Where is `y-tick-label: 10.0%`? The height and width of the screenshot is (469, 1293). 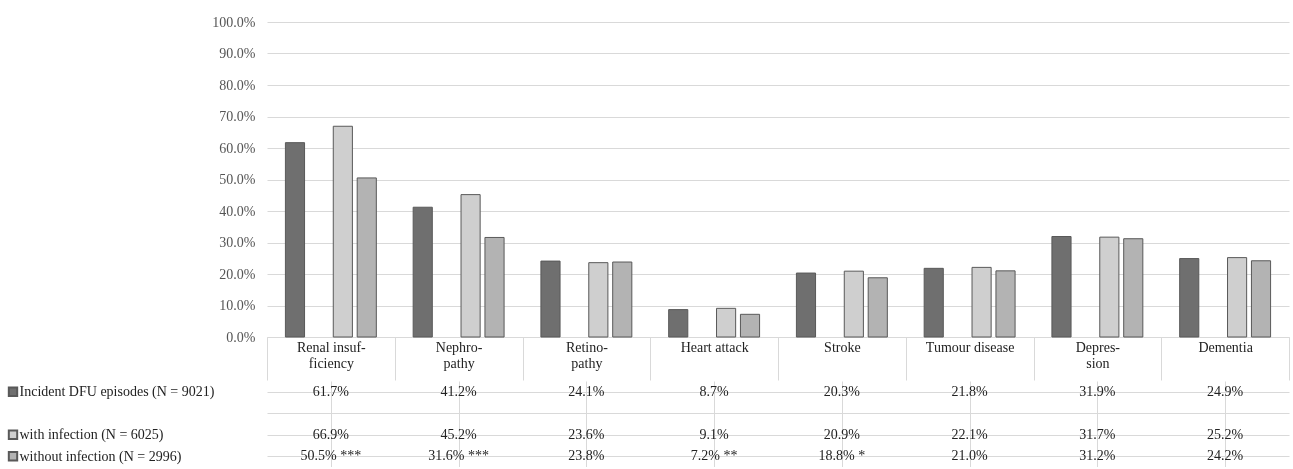
y-tick-label: 10.0% is located at coordinates (237, 305).